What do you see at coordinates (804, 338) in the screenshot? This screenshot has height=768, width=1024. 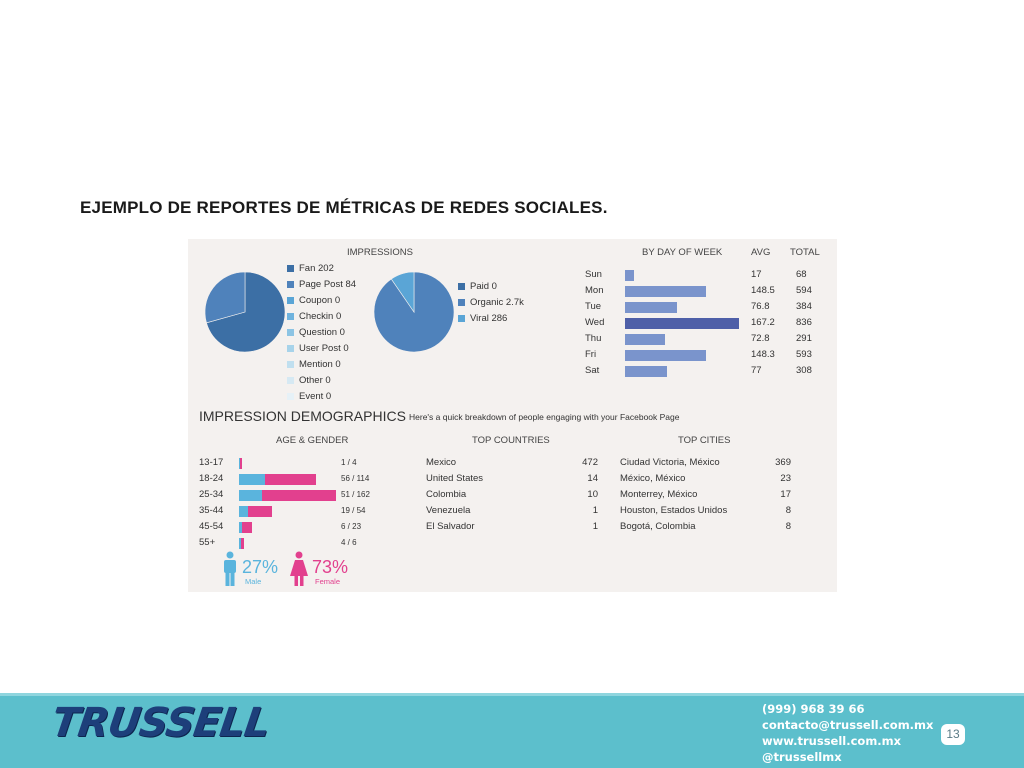 I see `day-total: 291` at bounding box center [804, 338].